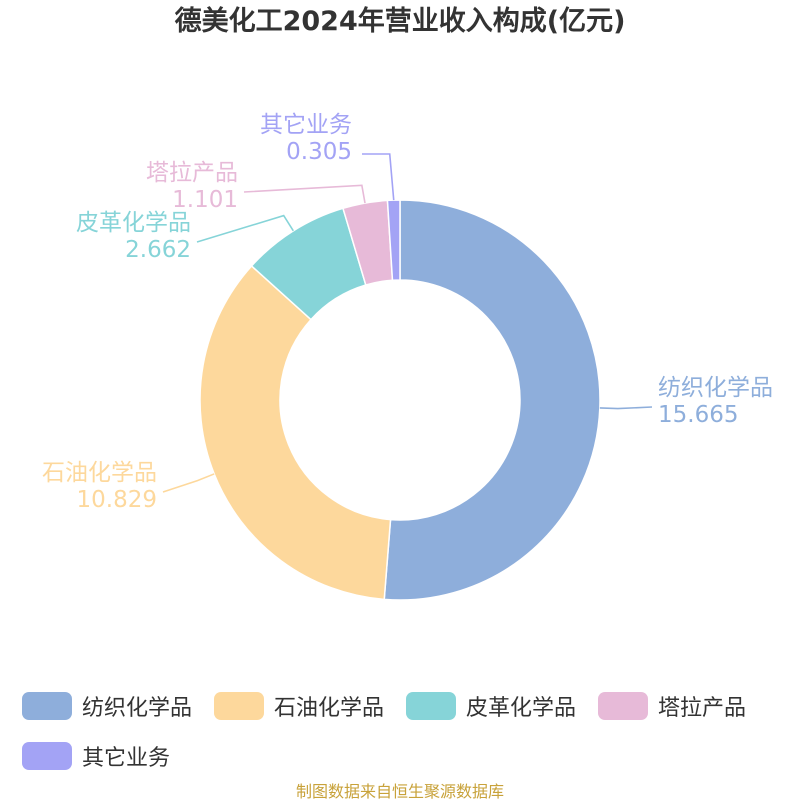 This screenshot has height=802, width=800. I want to click on legend-item-5: 其它业务, so click(96, 756).